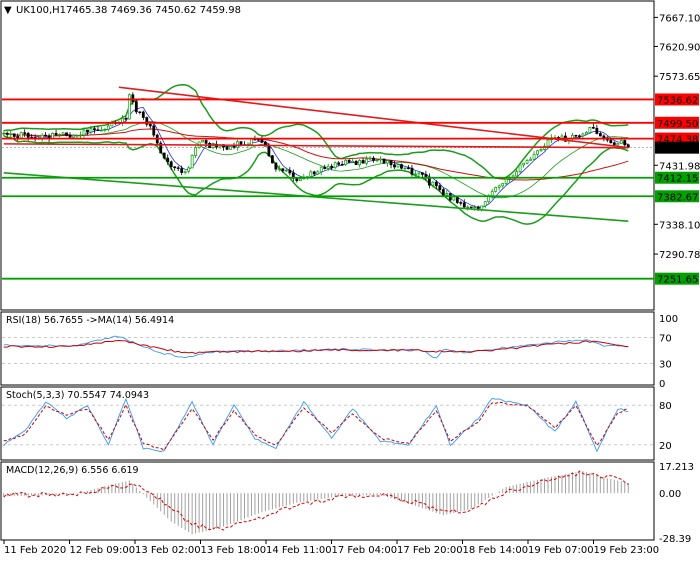 Image resolution: width=700 pixels, height=563 pixels. I want to click on macd-label: MACD(12,26,9) 6.556 6.619, so click(72, 470).